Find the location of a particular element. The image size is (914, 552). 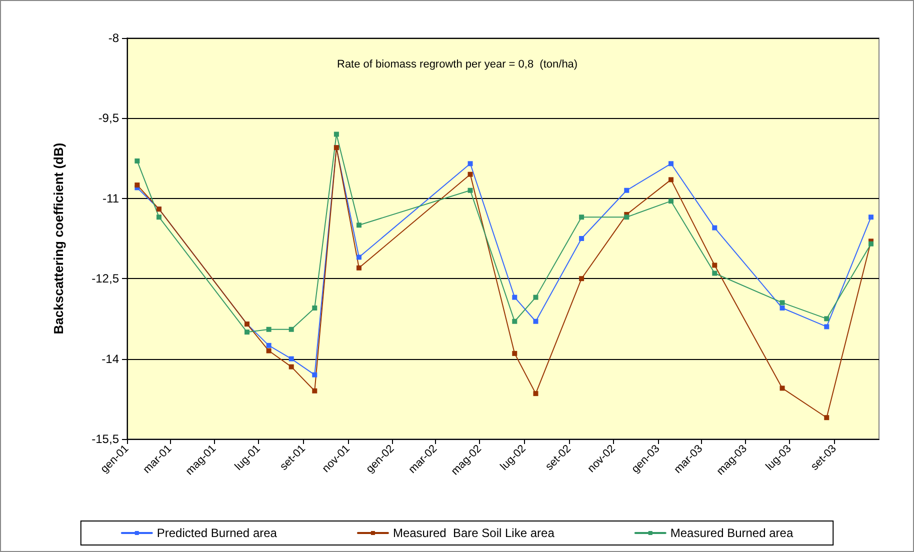

y-tick-label: -12,5 is located at coordinates (106, 279).